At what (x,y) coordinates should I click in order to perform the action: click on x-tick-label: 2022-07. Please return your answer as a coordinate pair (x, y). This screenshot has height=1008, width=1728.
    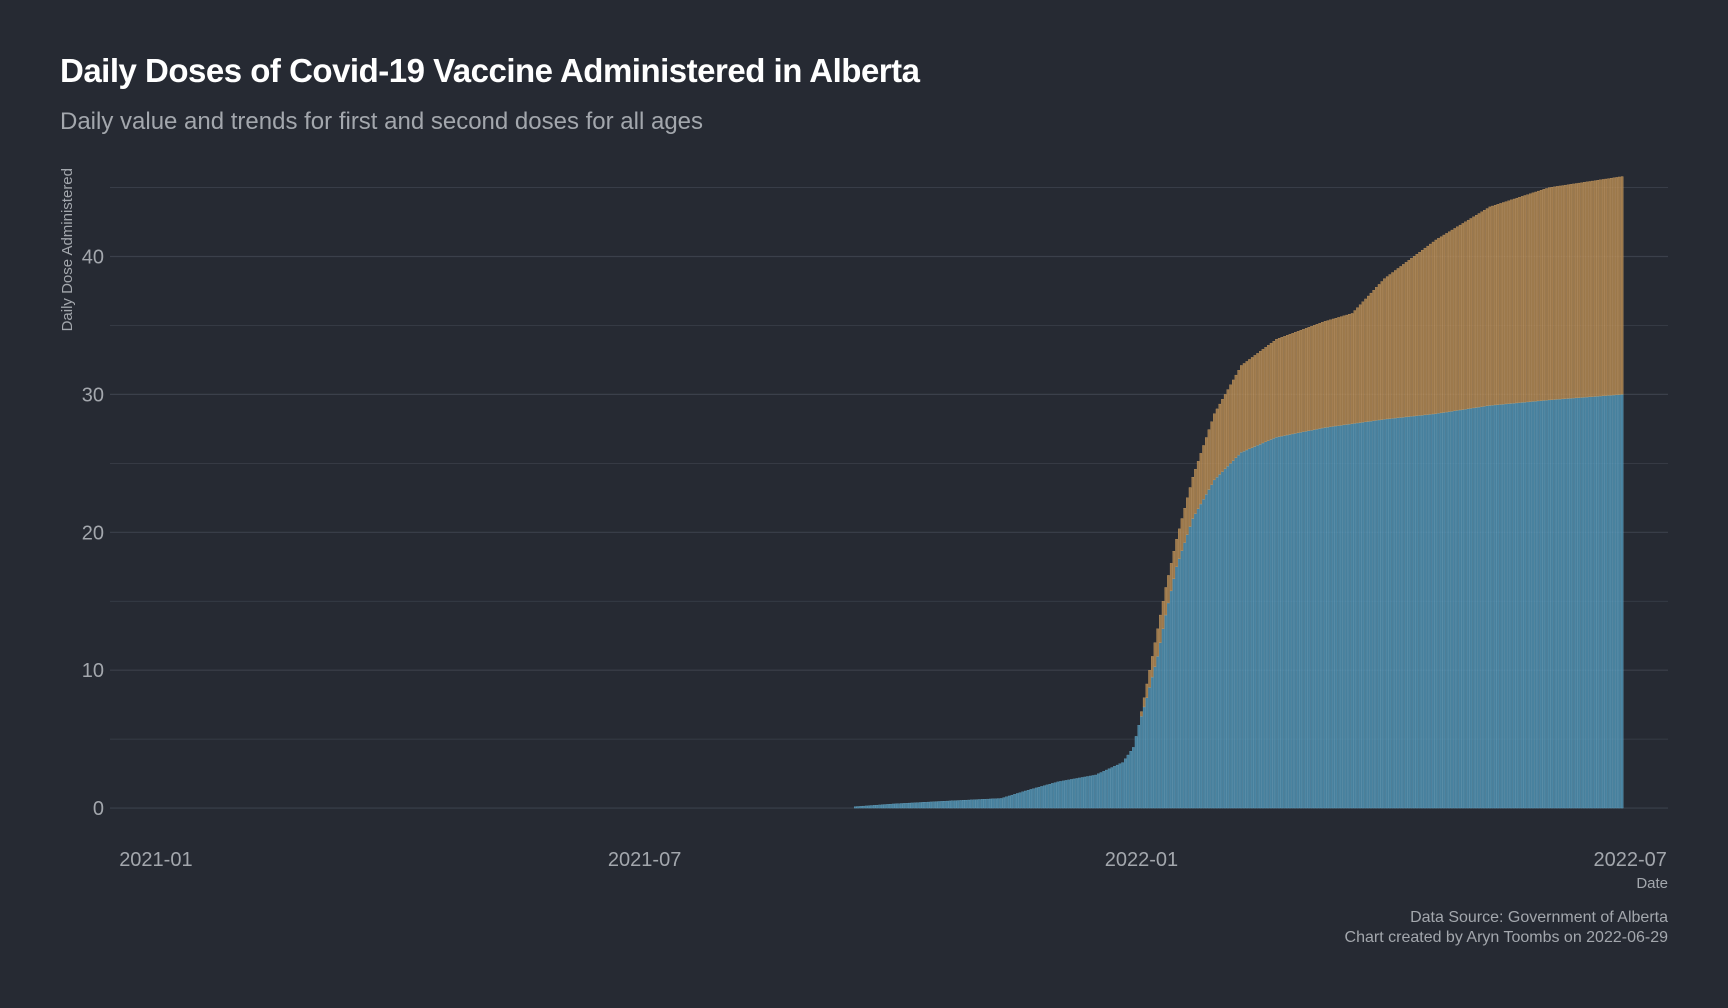
    Looking at the image, I should click on (1629, 860).